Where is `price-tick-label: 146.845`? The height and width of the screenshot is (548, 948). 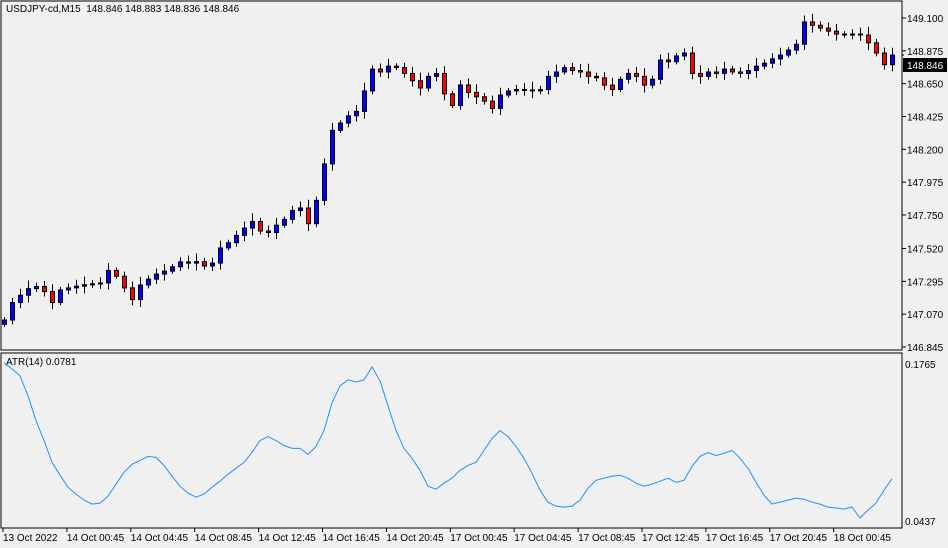
price-tick-label: 146.845 is located at coordinates (925, 348).